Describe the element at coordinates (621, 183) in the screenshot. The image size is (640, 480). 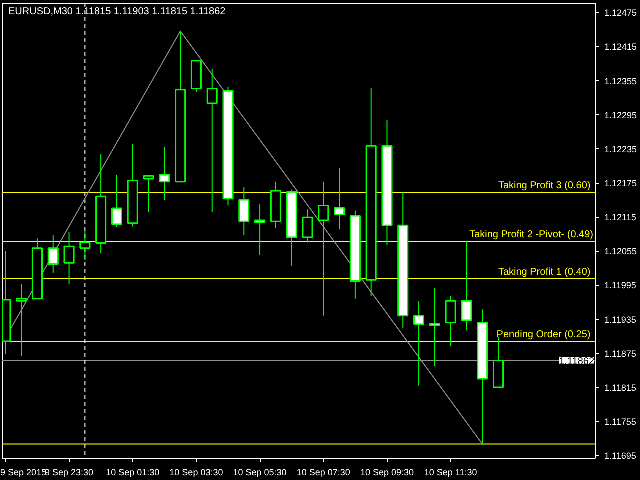
I see `y-tick-label: 1.12175` at that location.